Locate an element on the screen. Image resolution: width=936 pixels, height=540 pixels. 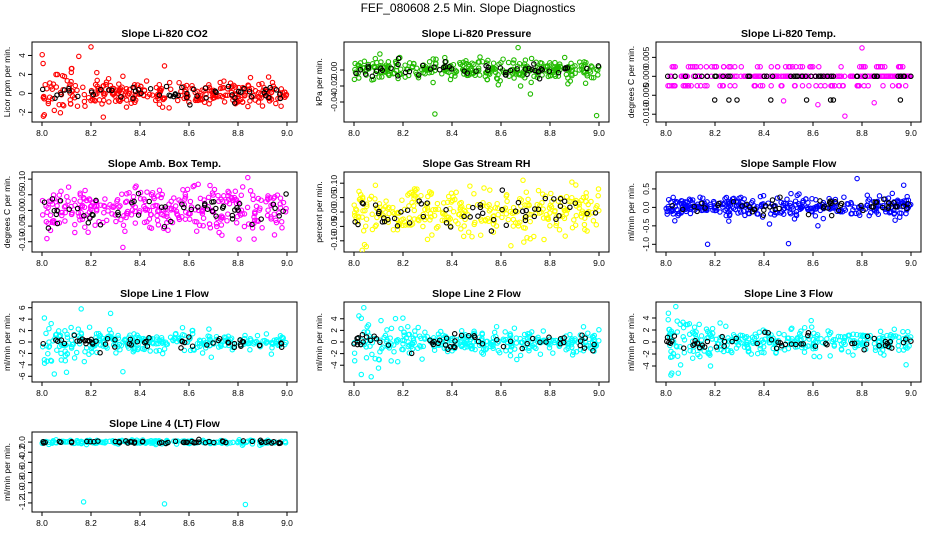
y-tick-label: -4 is located at coordinates (646, 366).